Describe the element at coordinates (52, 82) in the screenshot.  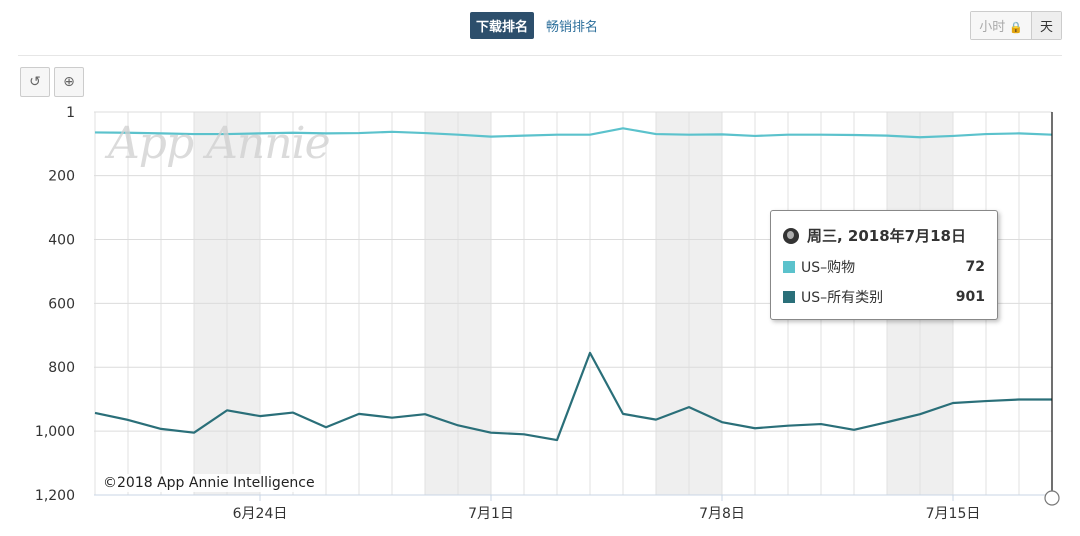
I see `chart-toolbar: ↺ ⊕` at that location.